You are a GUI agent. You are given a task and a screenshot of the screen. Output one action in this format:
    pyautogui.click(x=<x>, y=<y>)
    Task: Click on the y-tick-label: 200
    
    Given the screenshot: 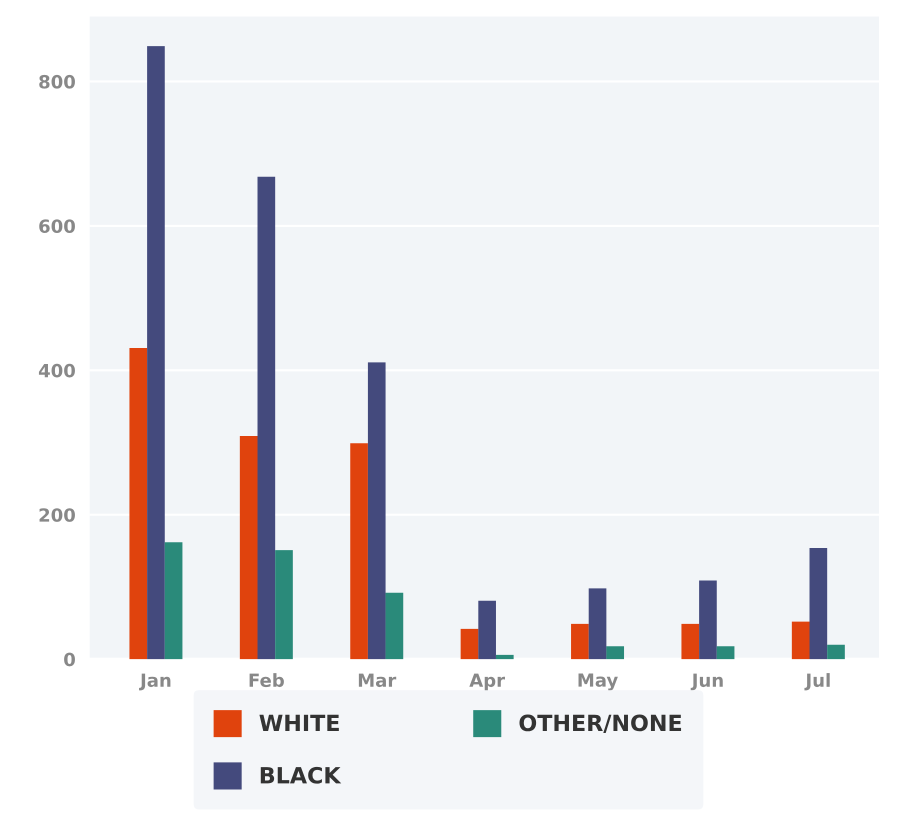 What is the action you would take?
    pyautogui.click(x=57, y=515)
    